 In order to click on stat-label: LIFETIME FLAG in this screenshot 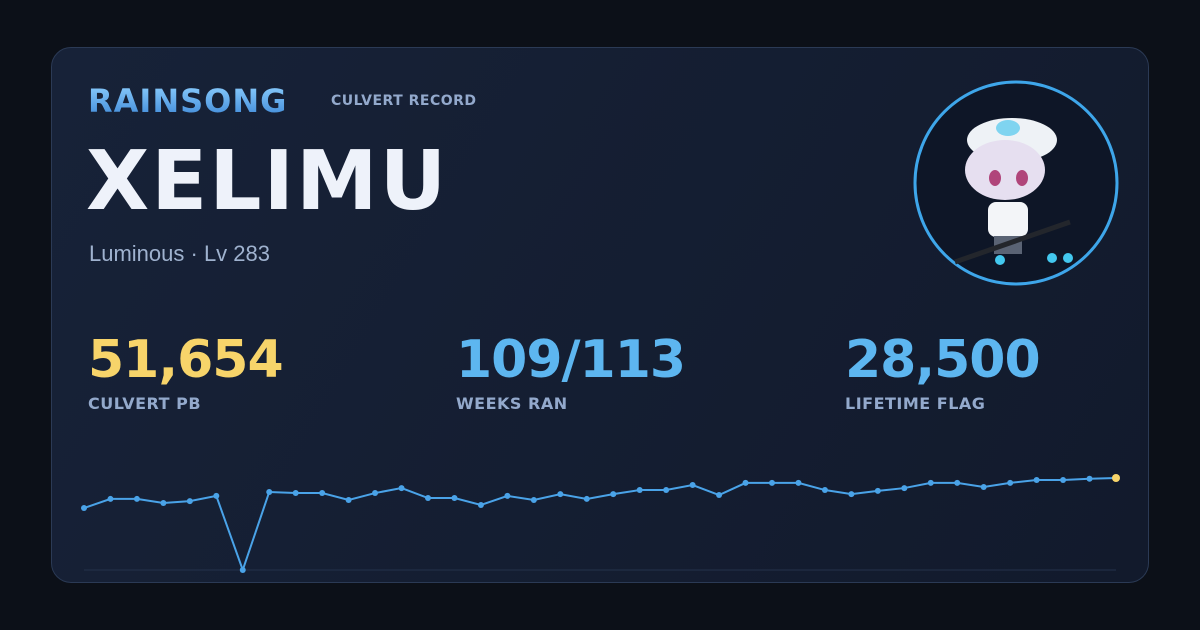, I will do `click(915, 403)`.